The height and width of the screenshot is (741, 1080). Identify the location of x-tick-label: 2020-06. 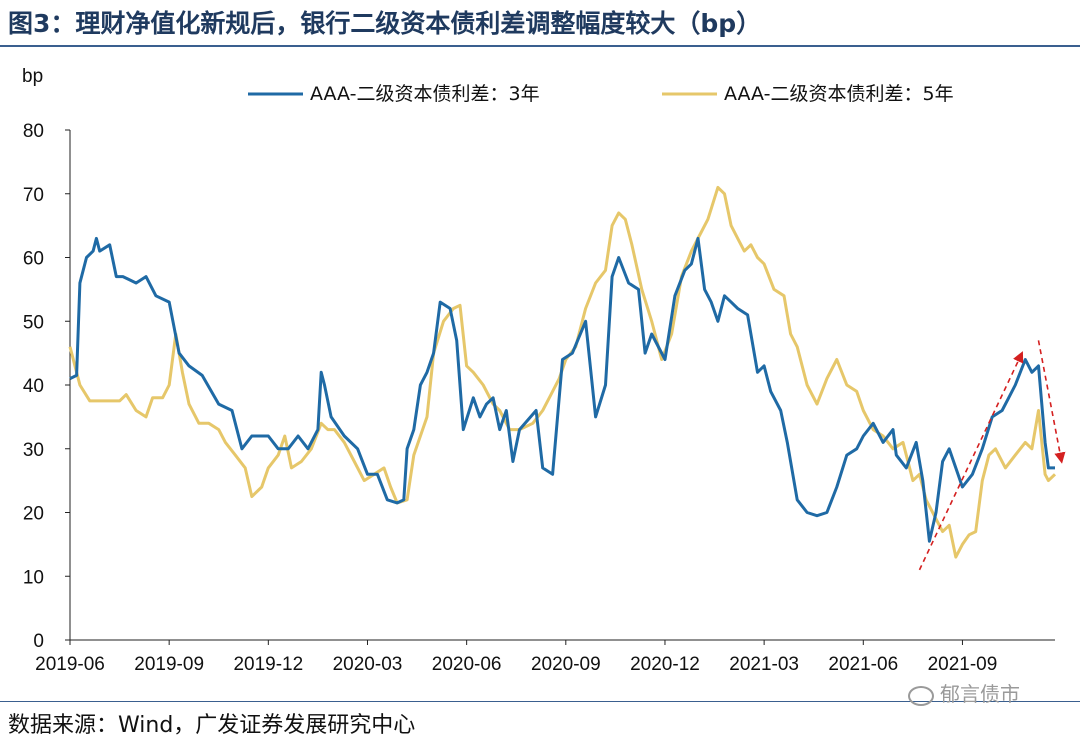
(467, 664).